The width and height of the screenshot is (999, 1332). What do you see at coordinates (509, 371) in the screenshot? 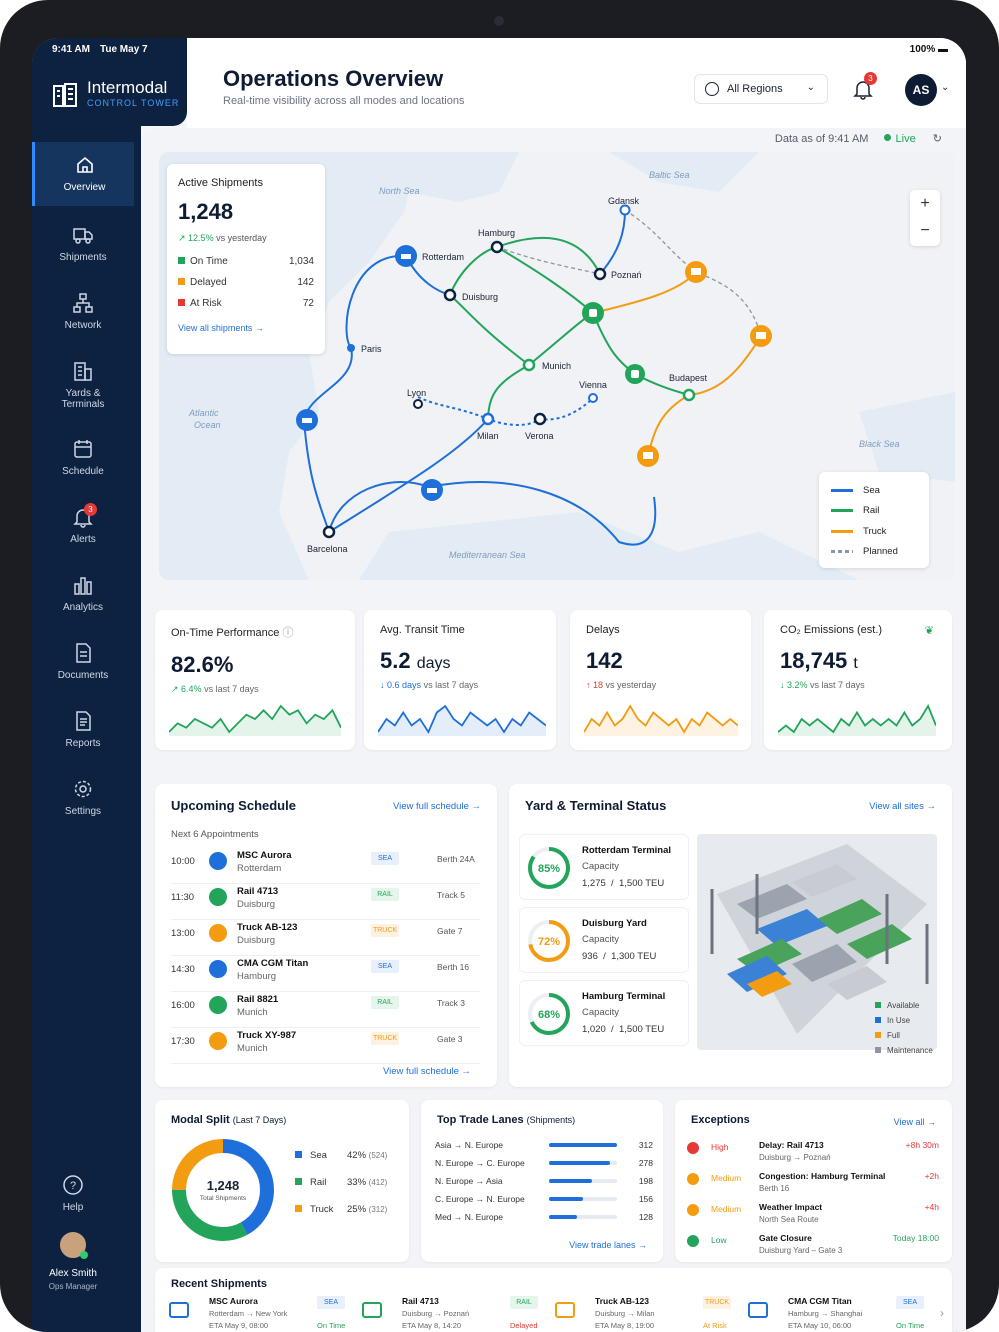
I see `map-nodes` at bounding box center [509, 371].